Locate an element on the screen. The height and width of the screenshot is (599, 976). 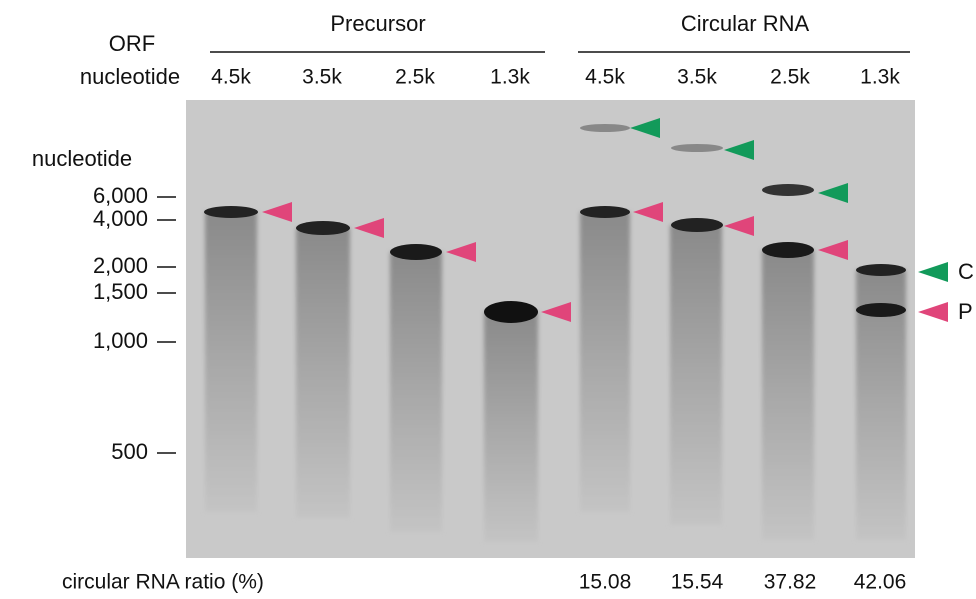
orf-label: ORF is located at coordinates (132, 43).